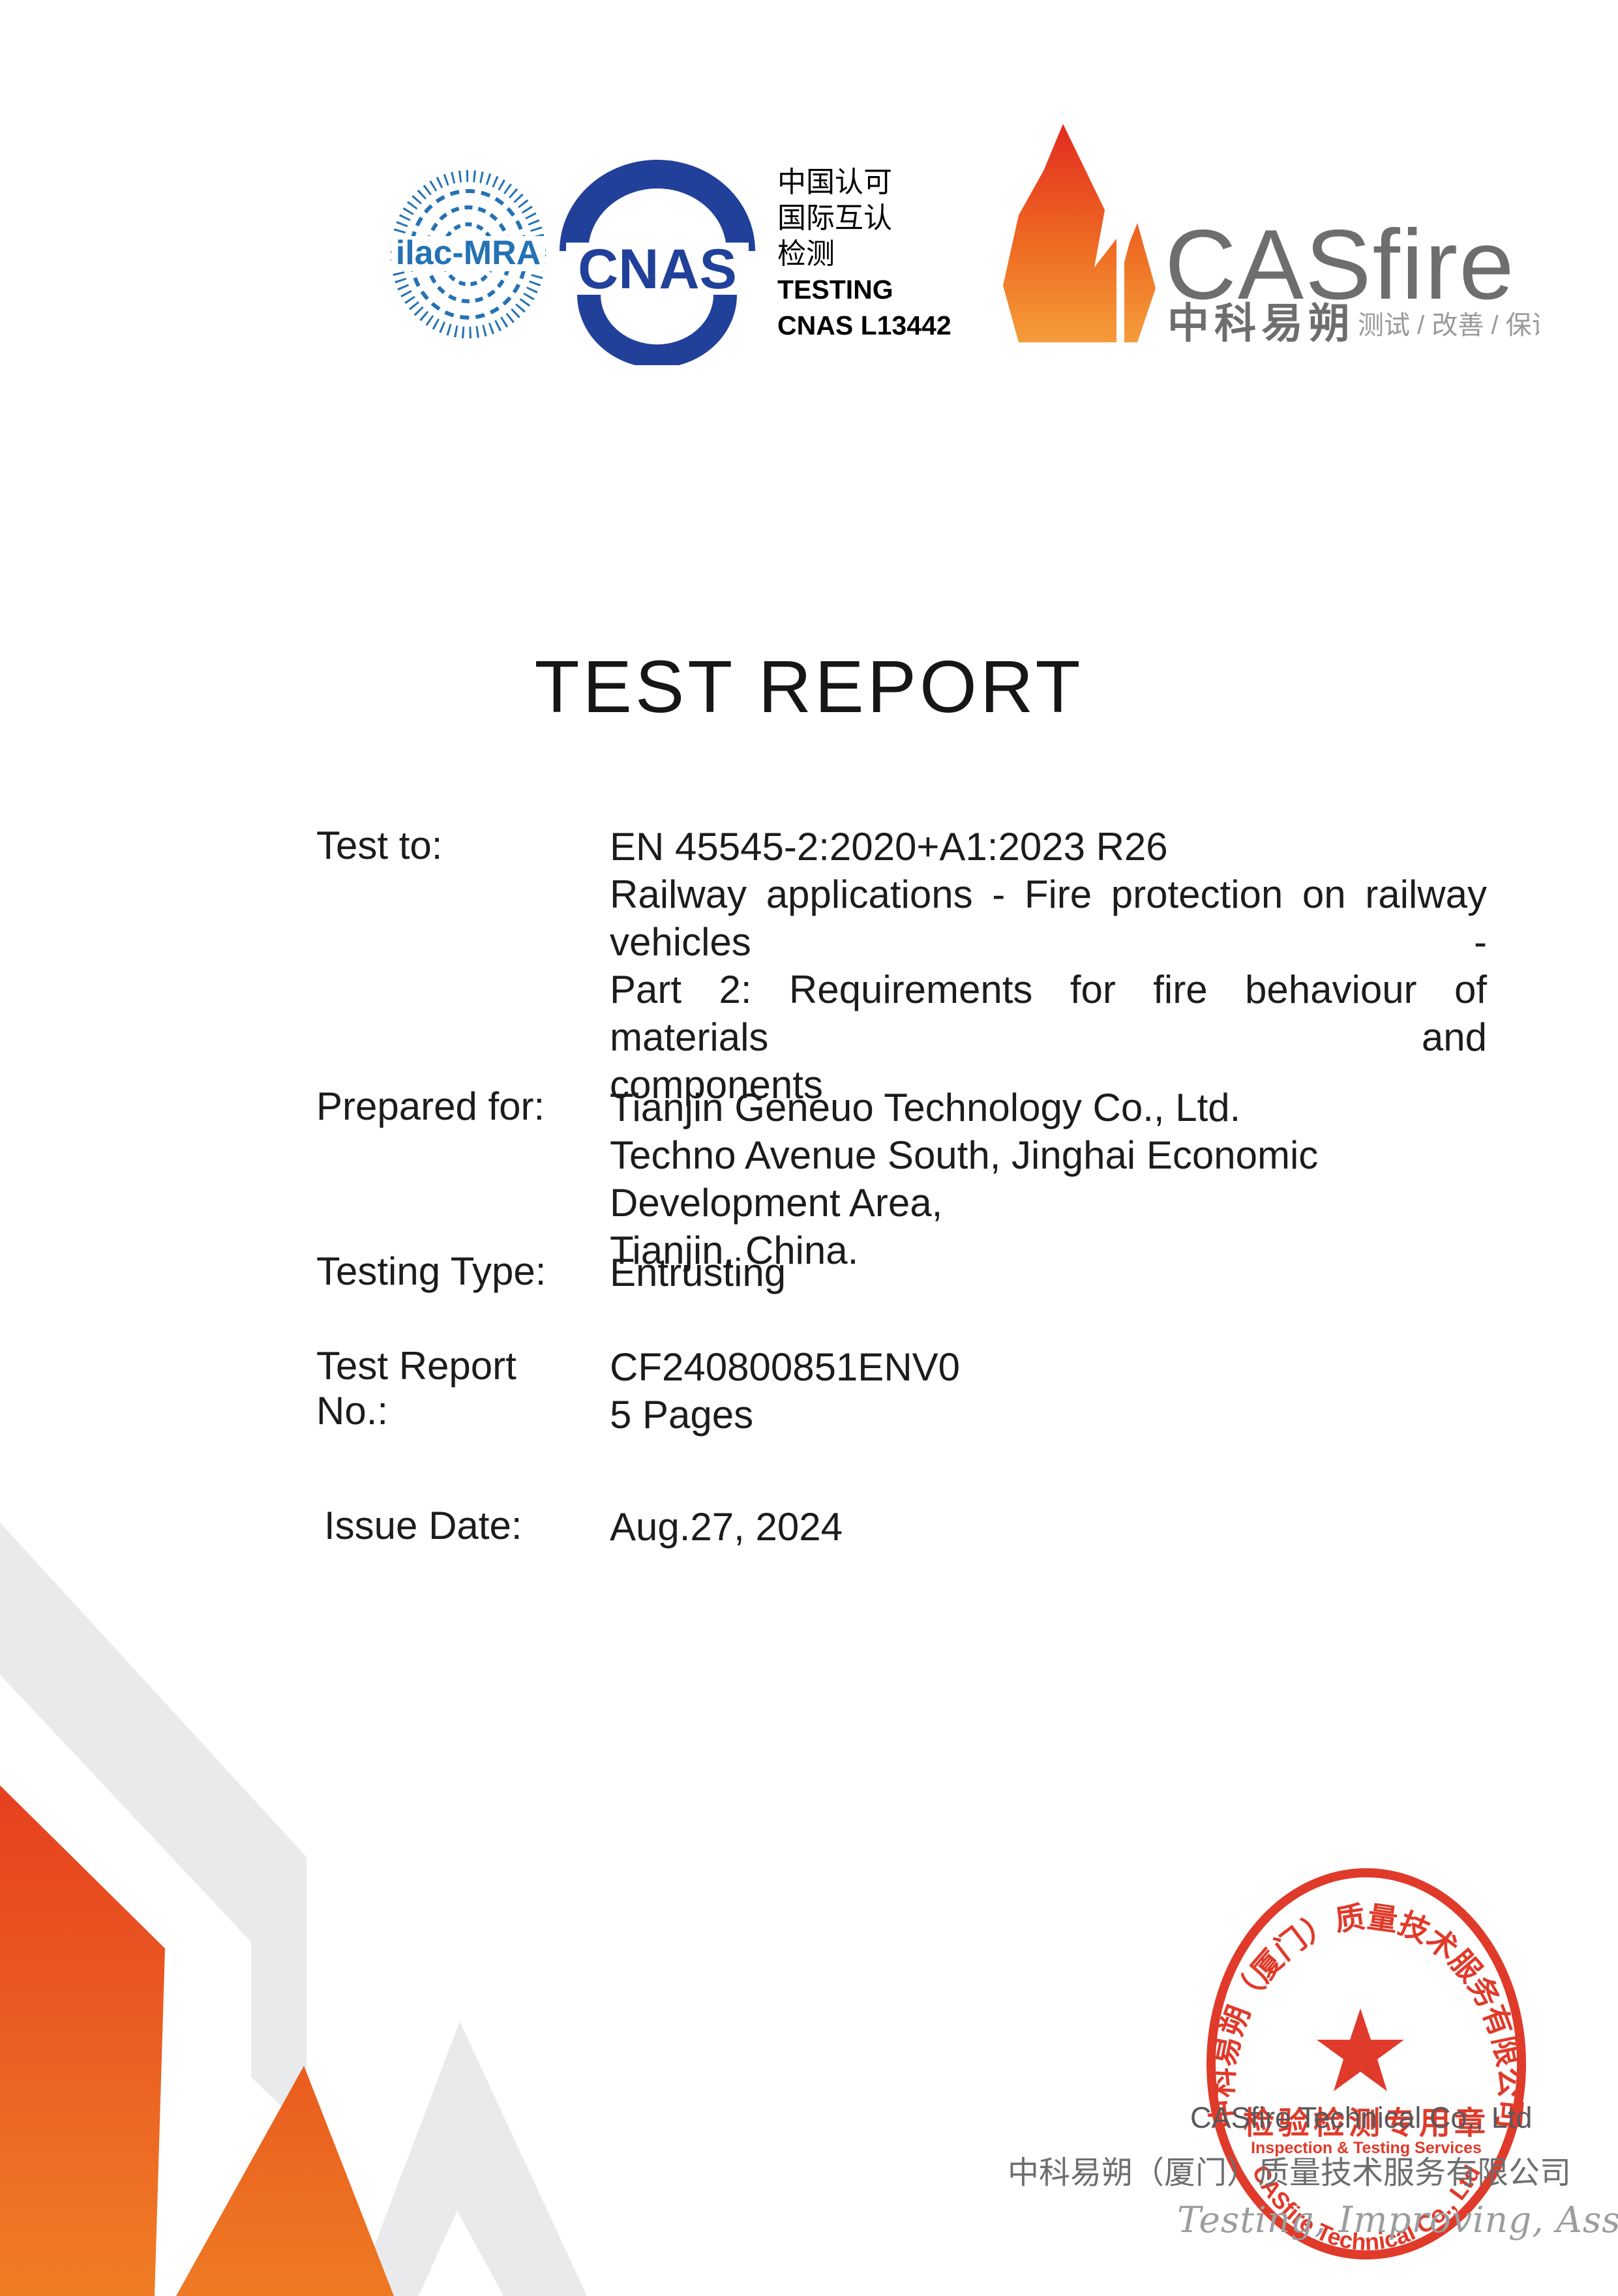 This screenshot has height=2296, width=1618. I want to click on stamp-center-text-en: Inspection & Testing Services, so click(1366, 2148).